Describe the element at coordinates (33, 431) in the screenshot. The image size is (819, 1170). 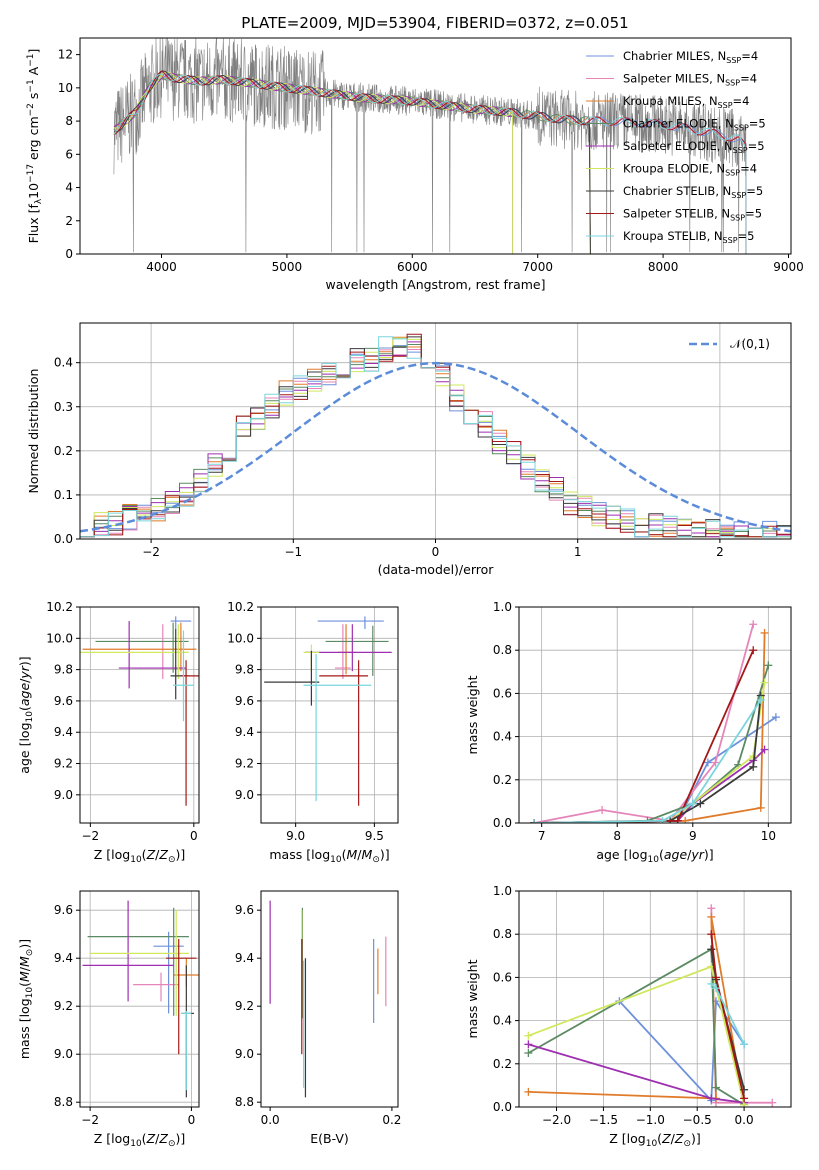
I see `y-axis-label: Normed distribution` at that location.